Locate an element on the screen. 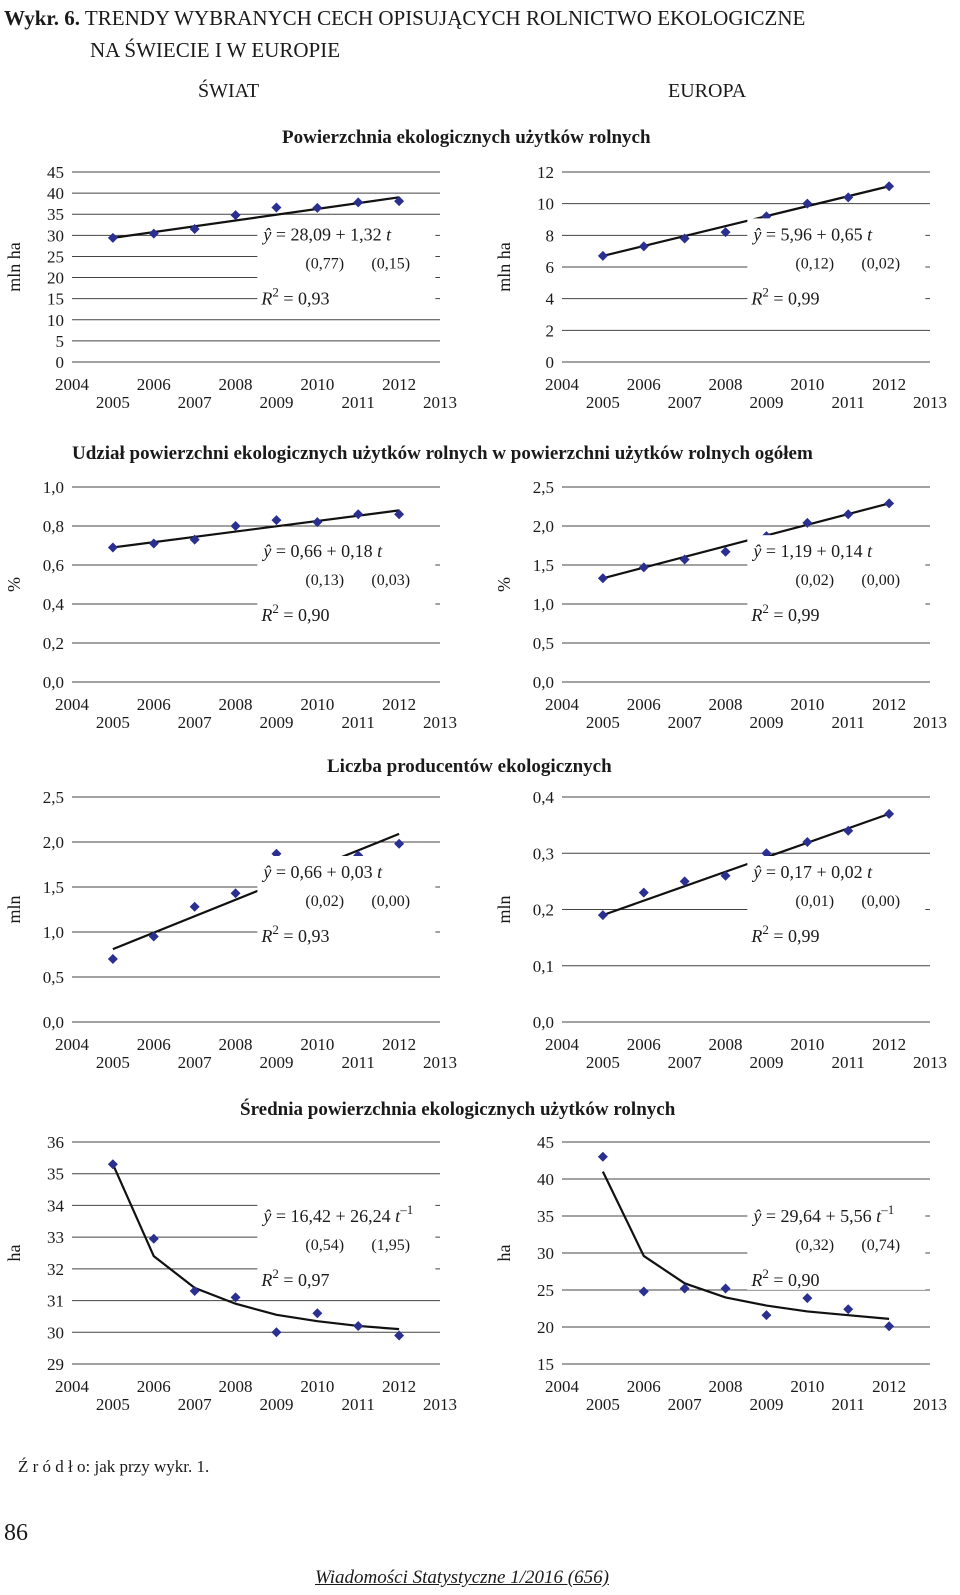 The width and height of the screenshot is (960, 1595). y-tick-label: 0,3 is located at coordinates (543, 853).